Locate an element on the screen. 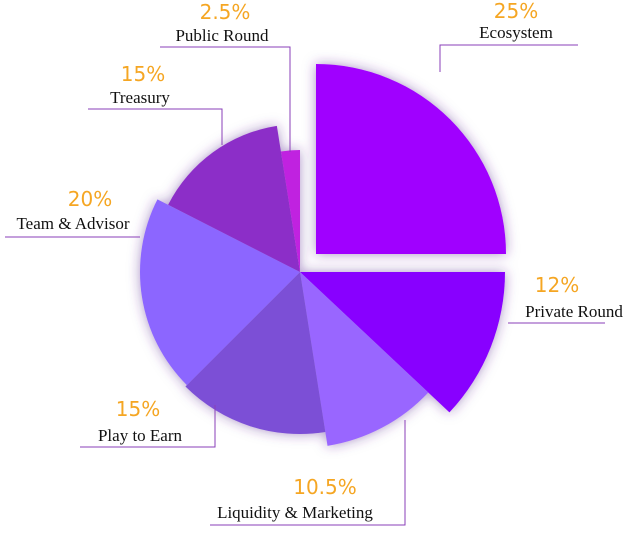 Image resolution: width=640 pixels, height=534 pixels. slice-percent: 12% is located at coordinates (557, 285).